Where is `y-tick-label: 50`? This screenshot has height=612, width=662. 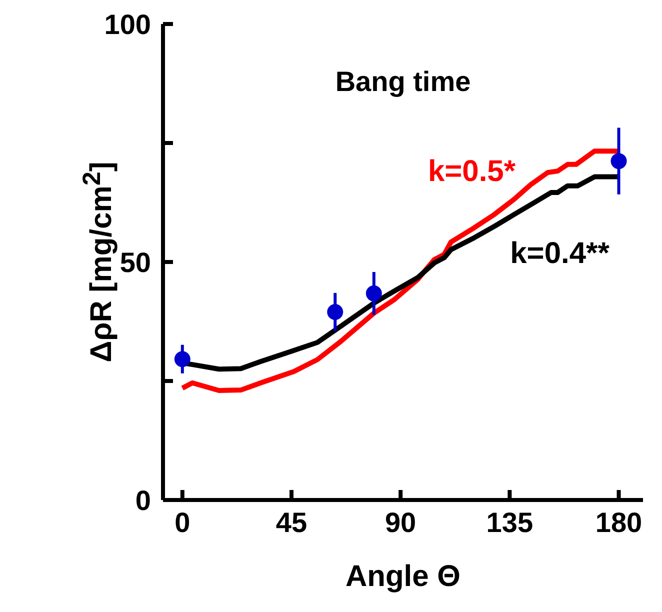 y-tick-label: 50 is located at coordinates (135, 262).